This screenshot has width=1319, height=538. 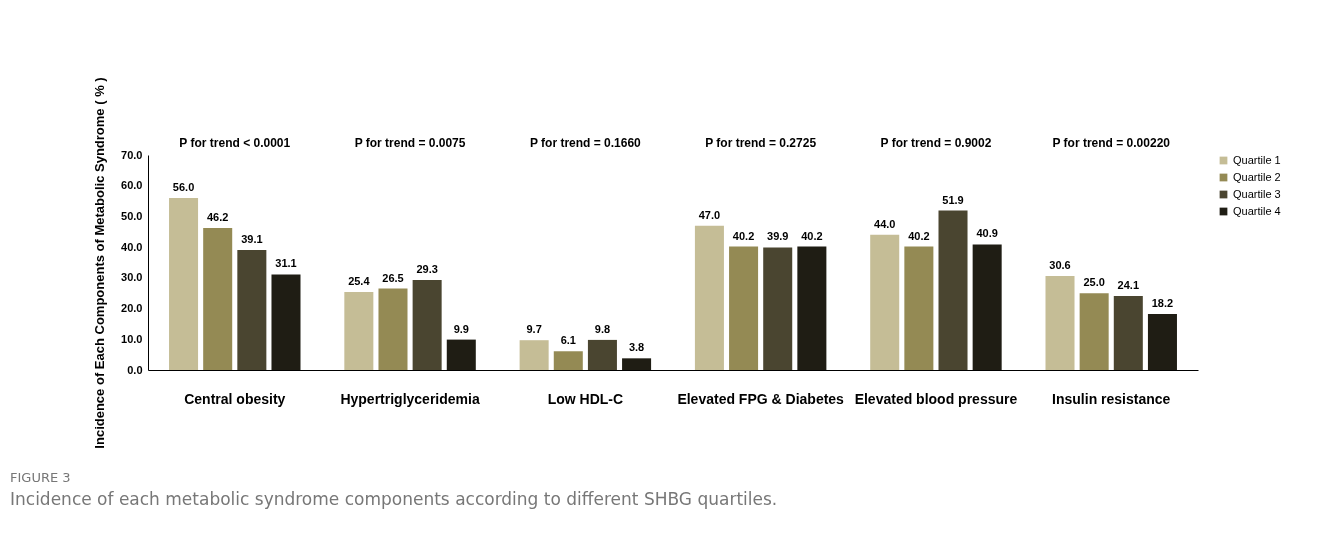 What do you see at coordinates (1094, 282) in the screenshot?
I see `data-label: 25.0` at bounding box center [1094, 282].